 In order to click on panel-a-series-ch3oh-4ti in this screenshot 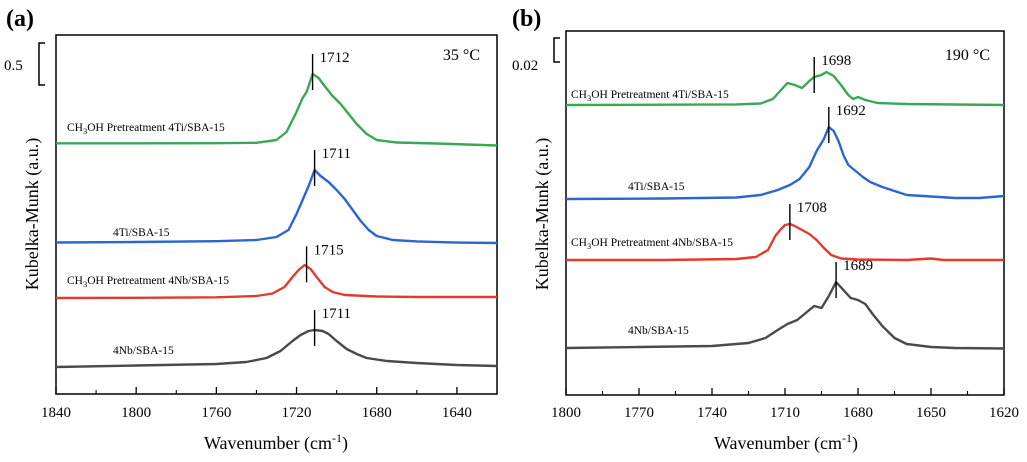, I will do `click(277, 109)`.